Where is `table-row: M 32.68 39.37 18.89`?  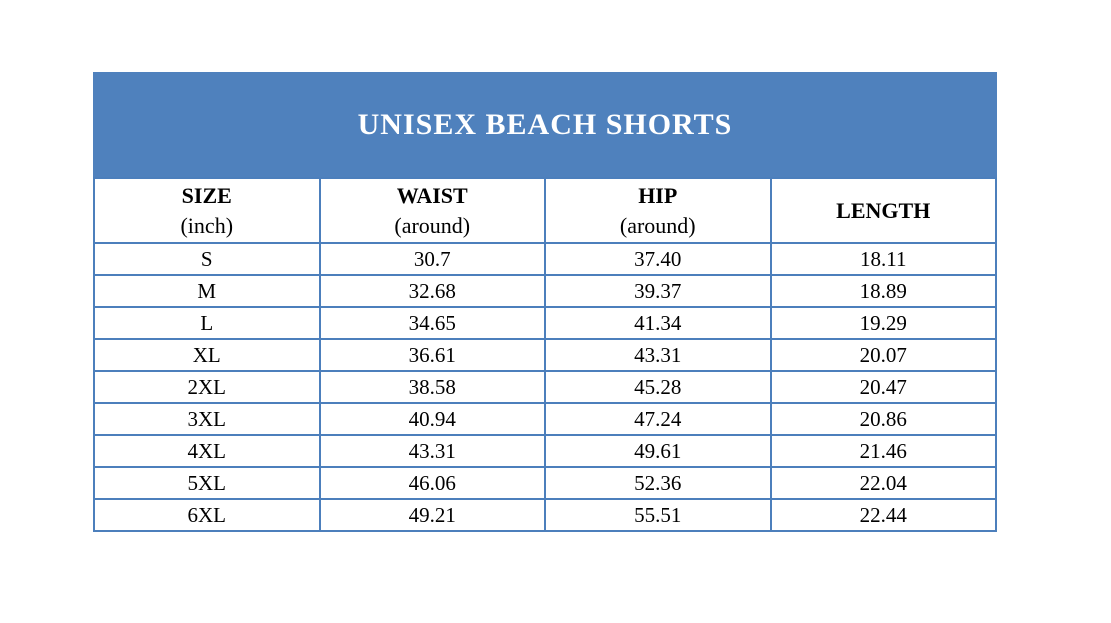 table-row: M 32.68 39.37 18.89 is located at coordinates (545, 291).